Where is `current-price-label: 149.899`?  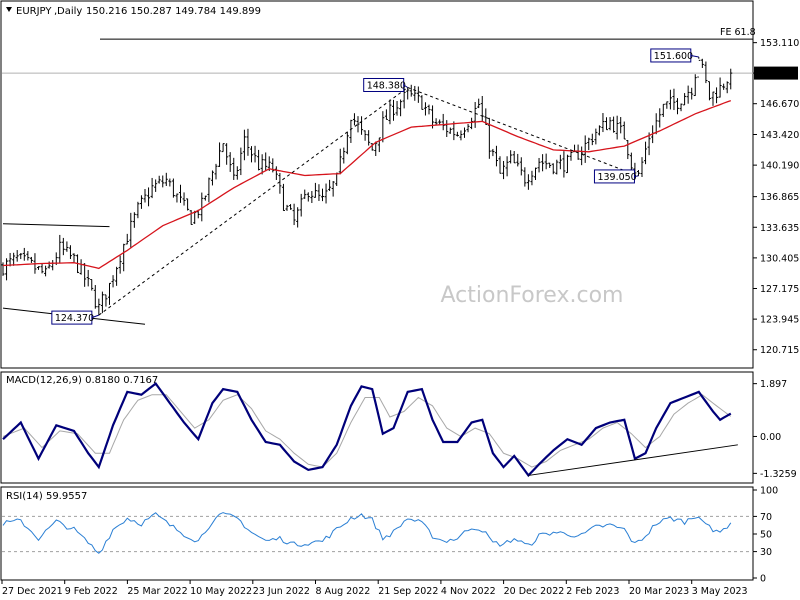 current-price-label: 149.899 is located at coordinates (777, 74).